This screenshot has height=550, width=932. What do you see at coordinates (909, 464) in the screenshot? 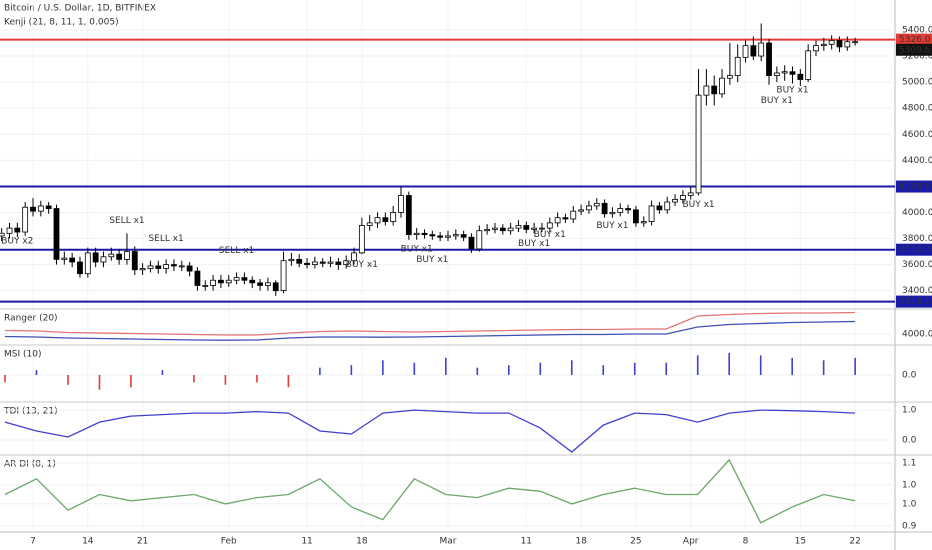
I see `y-tick-label: 1.1` at bounding box center [909, 464].